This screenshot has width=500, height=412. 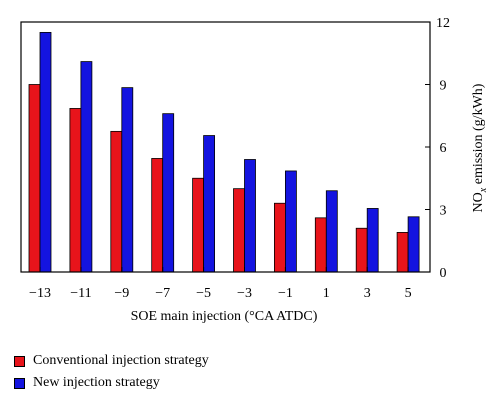 I want to click on legend-item-new: New injection strategy, so click(x=111, y=383).